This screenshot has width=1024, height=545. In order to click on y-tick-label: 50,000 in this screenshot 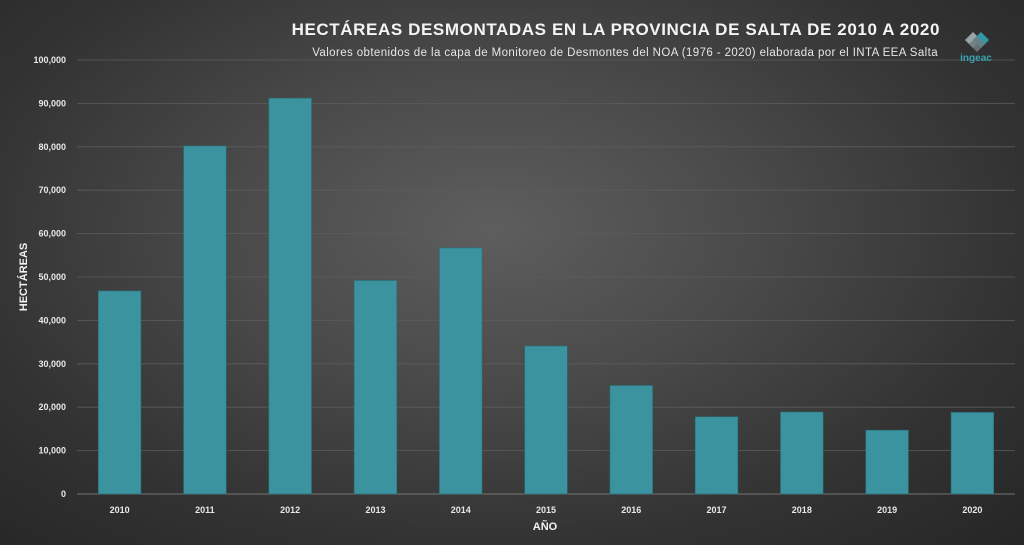, I will do `click(52, 277)`.